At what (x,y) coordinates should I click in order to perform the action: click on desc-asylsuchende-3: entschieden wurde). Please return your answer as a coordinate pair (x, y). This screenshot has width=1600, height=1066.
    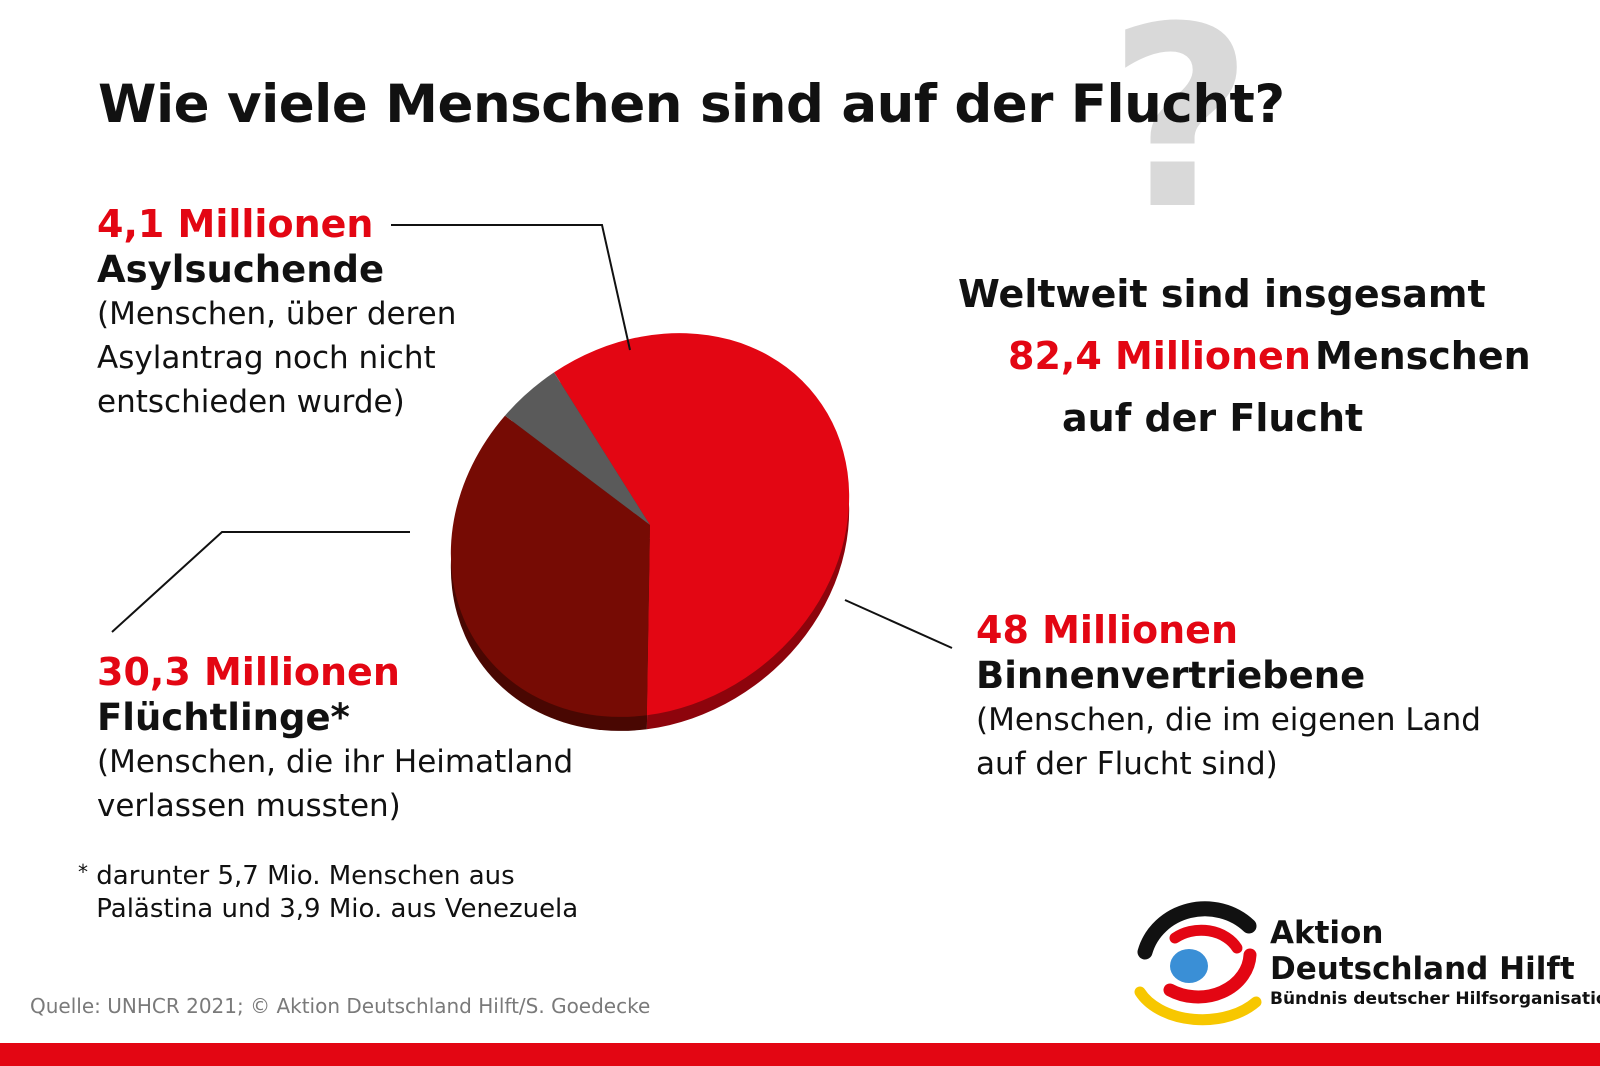
    Looking at the image, I should click on (251, 402).